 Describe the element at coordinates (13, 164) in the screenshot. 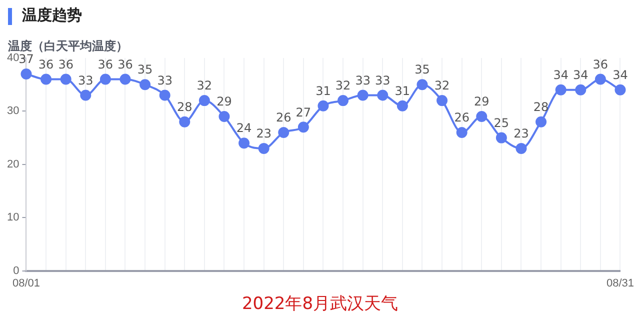

I see `y-tick-label: 20` at that location.